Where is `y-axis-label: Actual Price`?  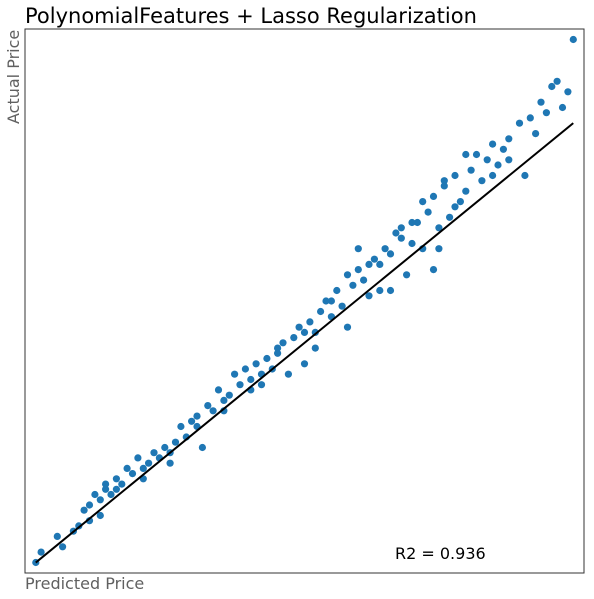
y-axis-label: Actual Price is located at coordinates (13, 77).